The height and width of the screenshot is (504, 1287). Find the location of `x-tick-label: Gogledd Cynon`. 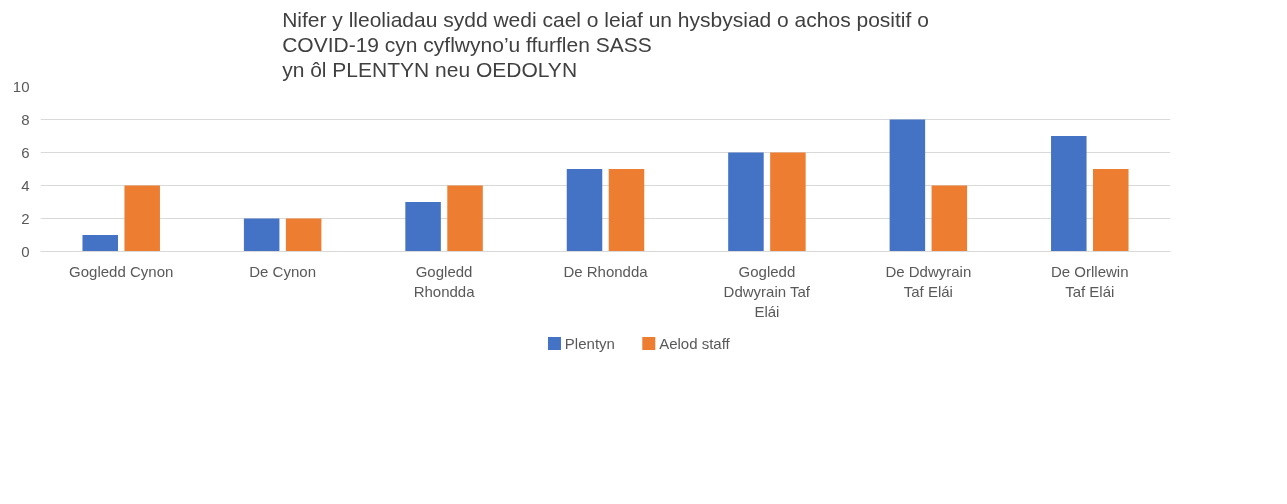

x-tick-label: Gogledd Cynon is located at coordinates (121, 271).